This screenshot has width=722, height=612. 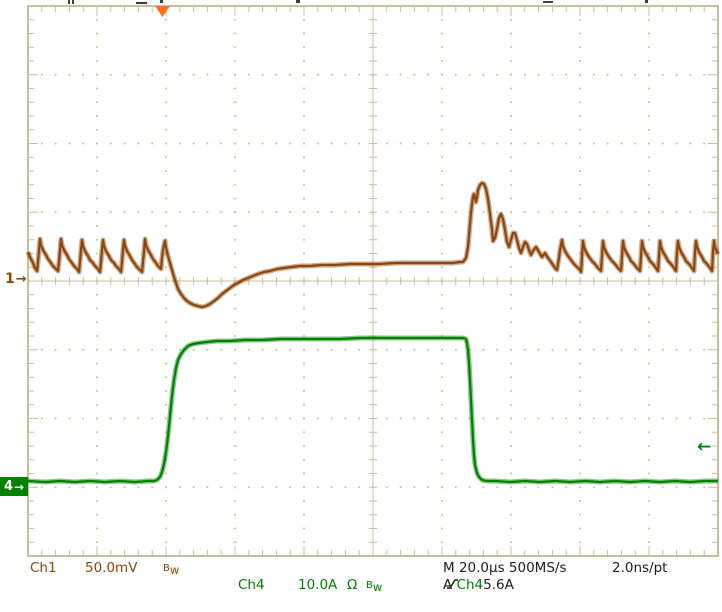 What do you see at coordinates (640, 568) in the screenshot?
I see `sample-resolution-readout: 2.0ns/pt` at bounding box center [640, 568].